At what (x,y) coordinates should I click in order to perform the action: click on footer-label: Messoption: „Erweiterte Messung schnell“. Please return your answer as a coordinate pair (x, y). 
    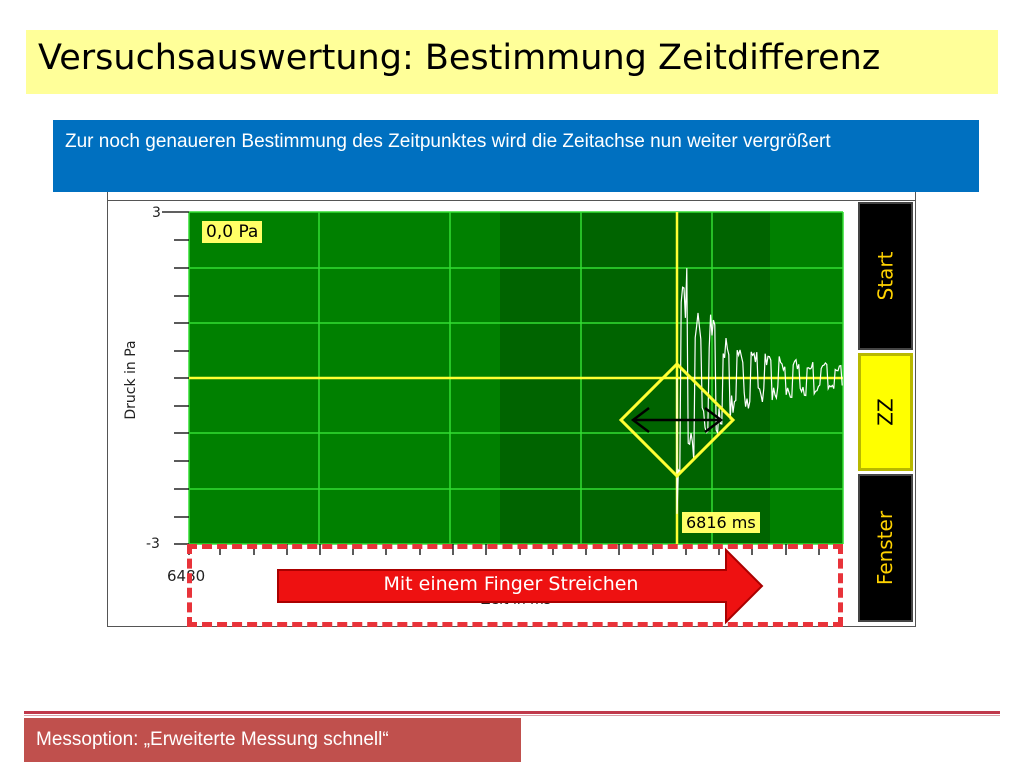
    Looking at the image, I should click on (272, 740).